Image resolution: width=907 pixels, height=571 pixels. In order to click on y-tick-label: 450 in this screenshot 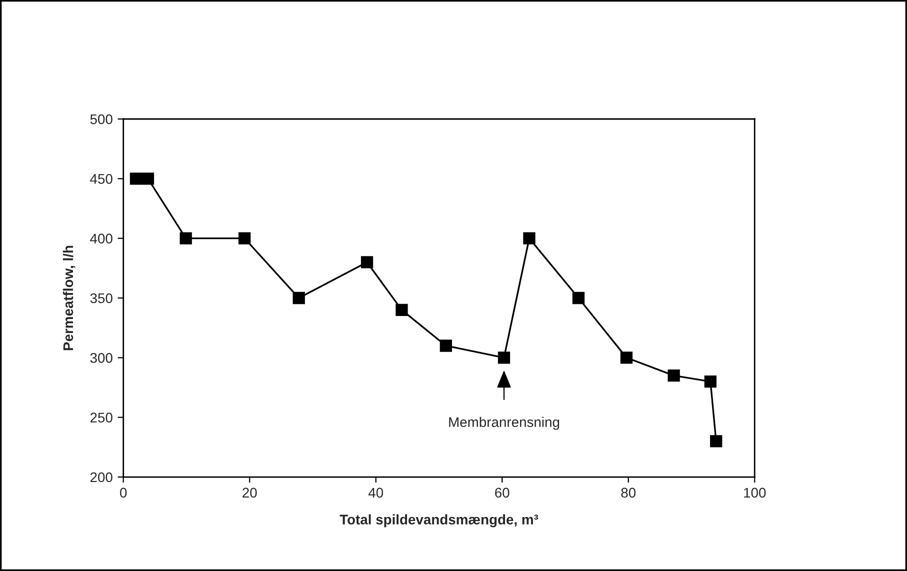, I will do `click(101, 179)`.